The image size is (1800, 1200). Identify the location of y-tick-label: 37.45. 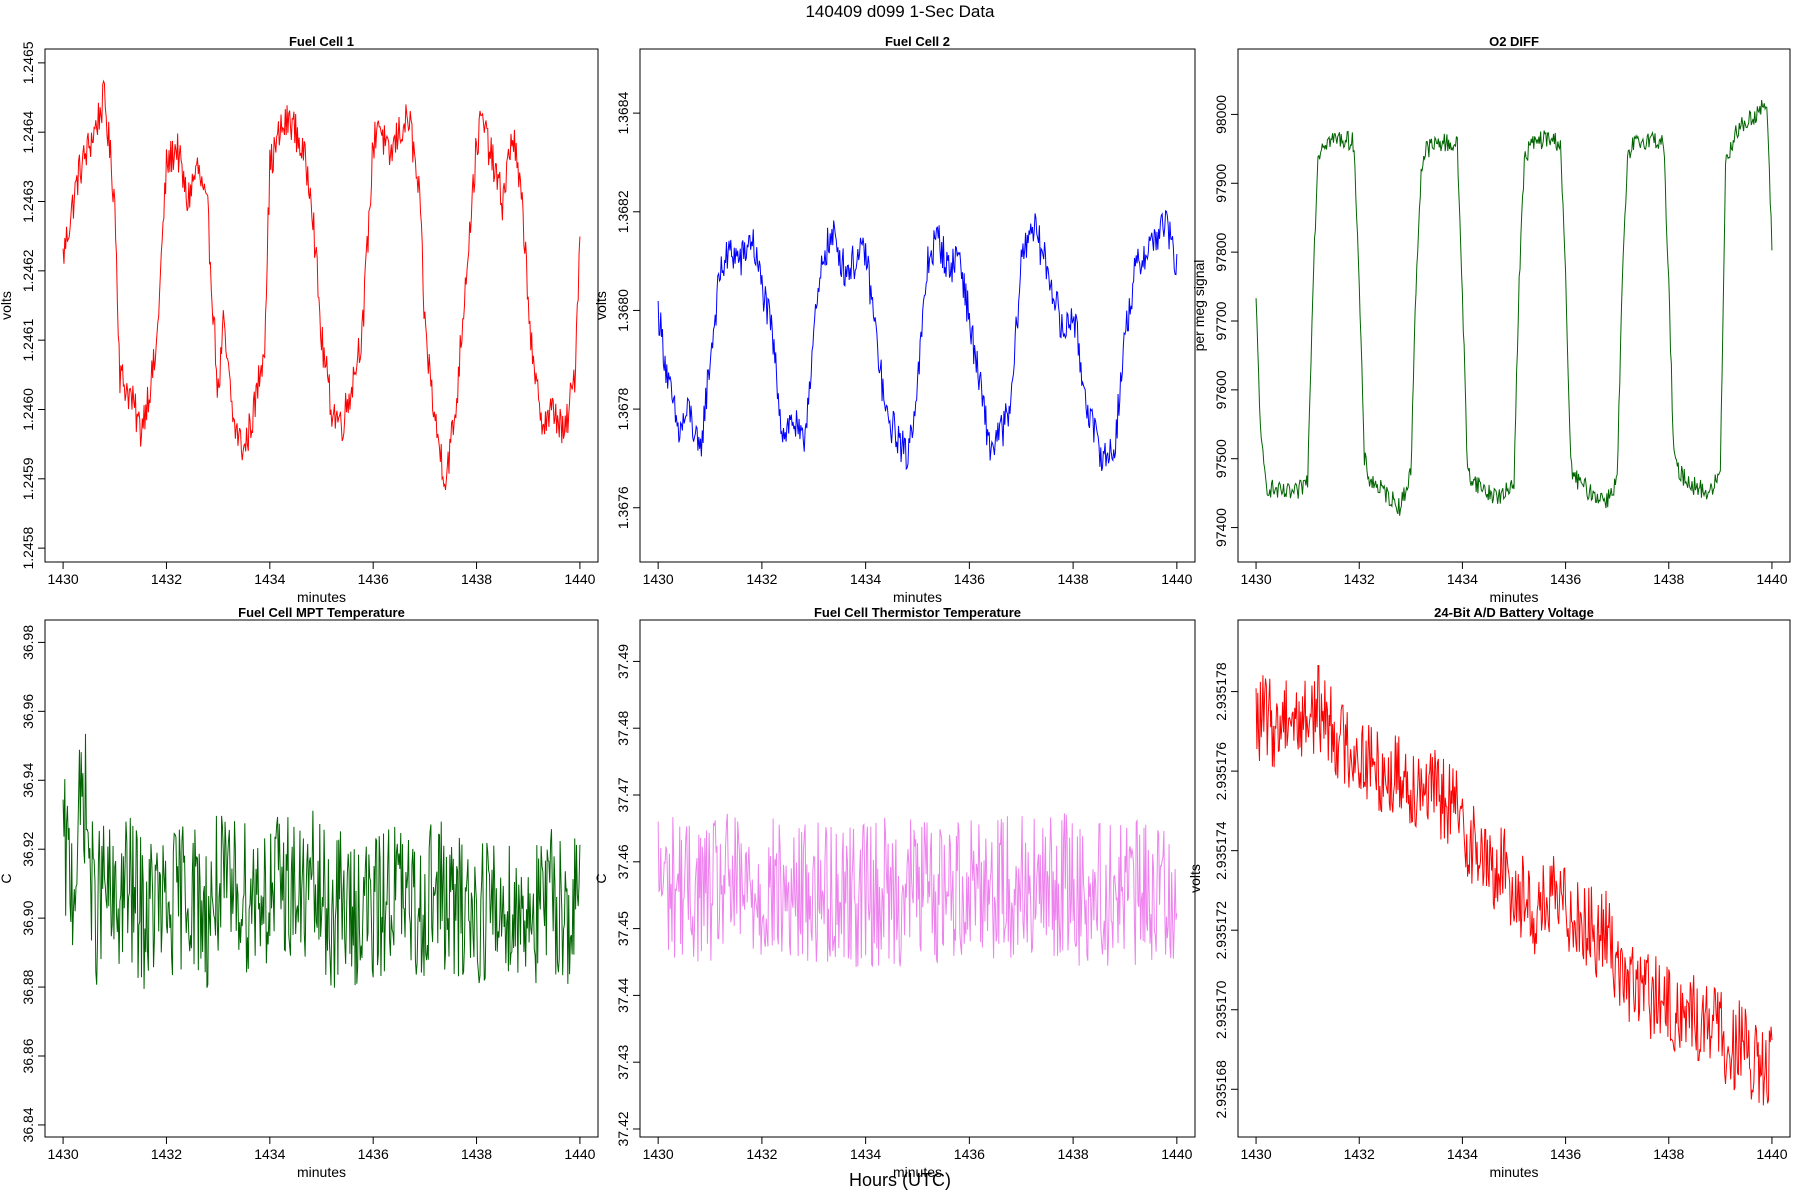
(623, 928).